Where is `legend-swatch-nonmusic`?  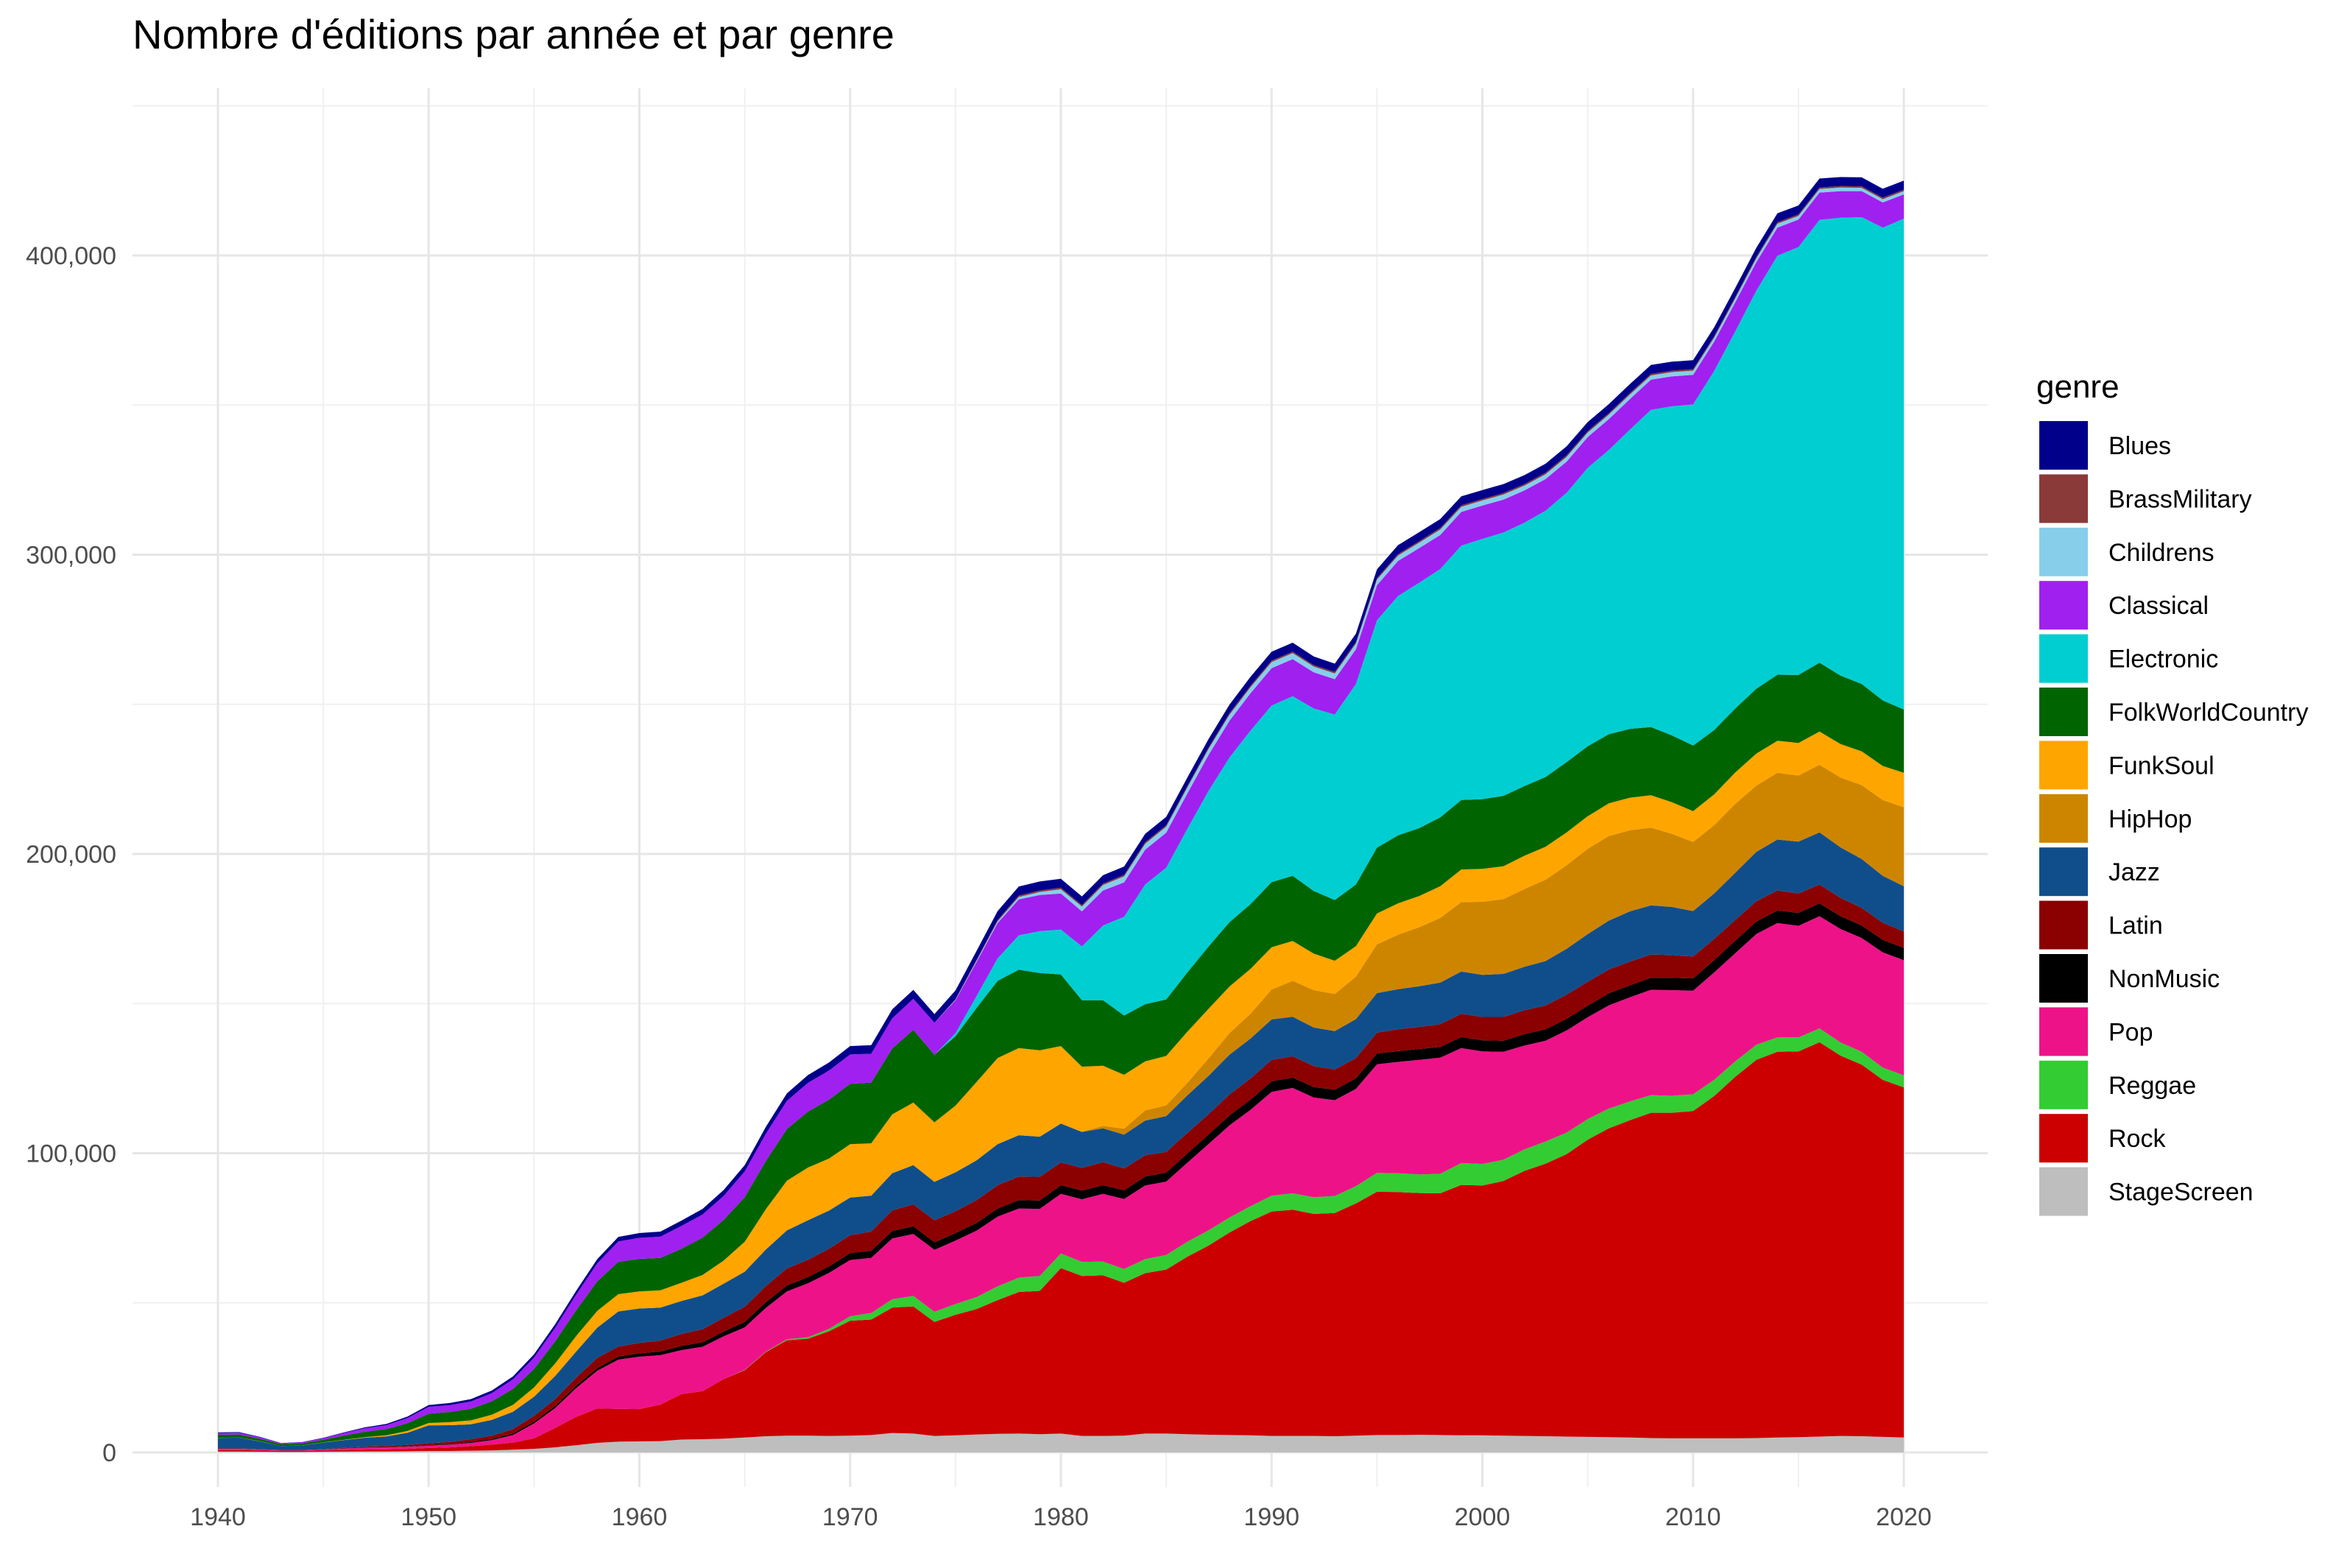 legend-swatch-nonmusic is located at coordinates (2063, 978).